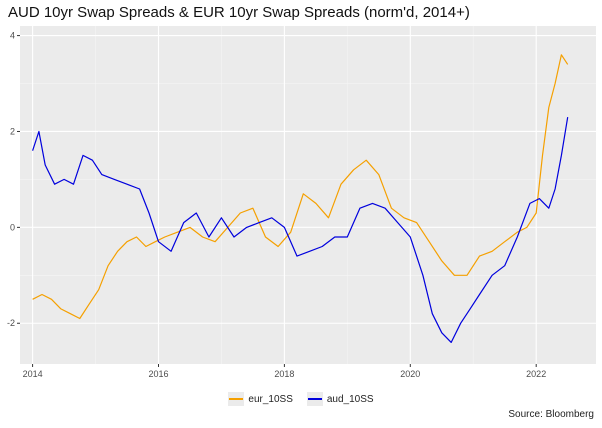 The height and width of the screenshot is (428, 602). What do you see at coordinates (536, 374) in the screenshot?
I see `x-tick-label: 2022` at bounding box center [536, 374].